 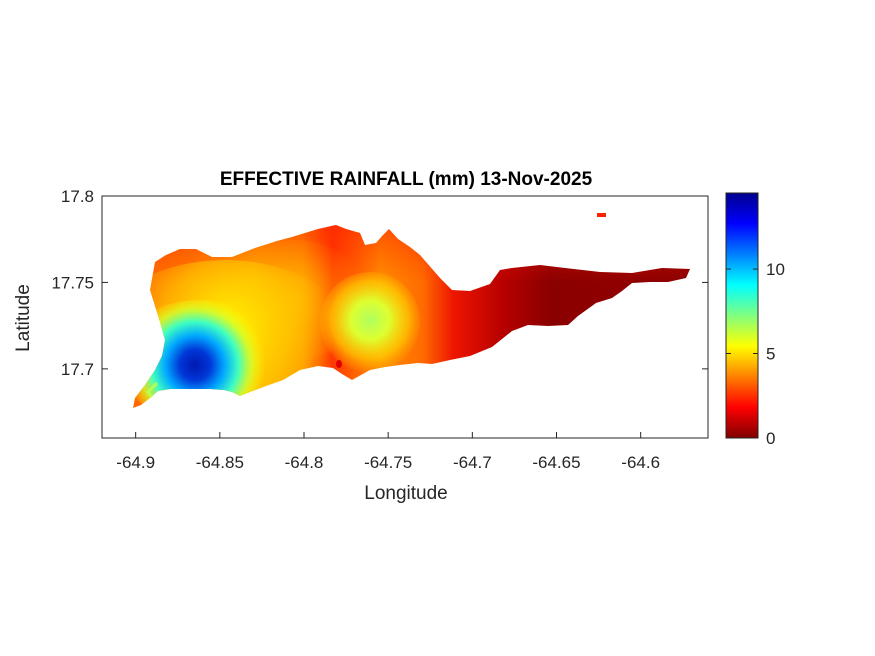 I want to click on y-axis-label: Latitude, so click(x=23, y=318).